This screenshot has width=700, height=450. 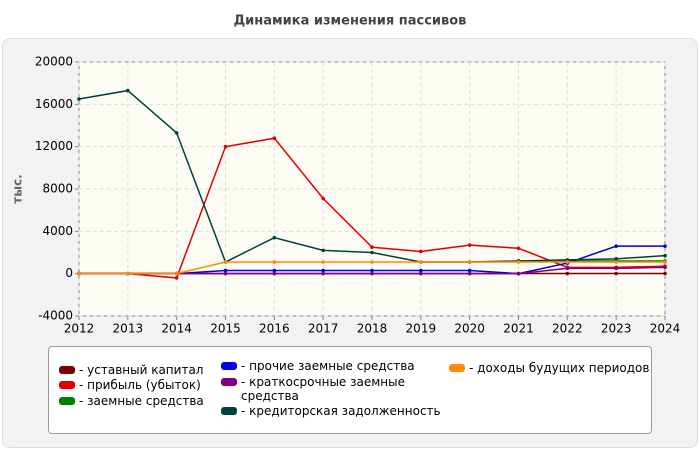 I want to click on x-tick-label: 2013, so click(x=128, y=329).